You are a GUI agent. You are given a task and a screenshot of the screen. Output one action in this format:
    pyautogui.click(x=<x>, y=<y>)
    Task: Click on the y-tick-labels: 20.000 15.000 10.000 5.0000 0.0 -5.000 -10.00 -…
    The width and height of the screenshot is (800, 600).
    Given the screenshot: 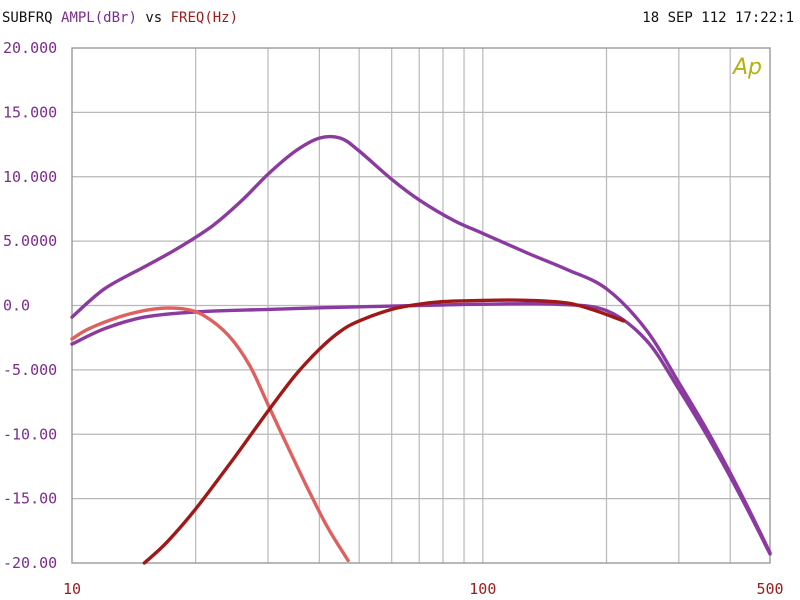 What is the action you would take?
    pyautogui.click(x=30, y=305)
    